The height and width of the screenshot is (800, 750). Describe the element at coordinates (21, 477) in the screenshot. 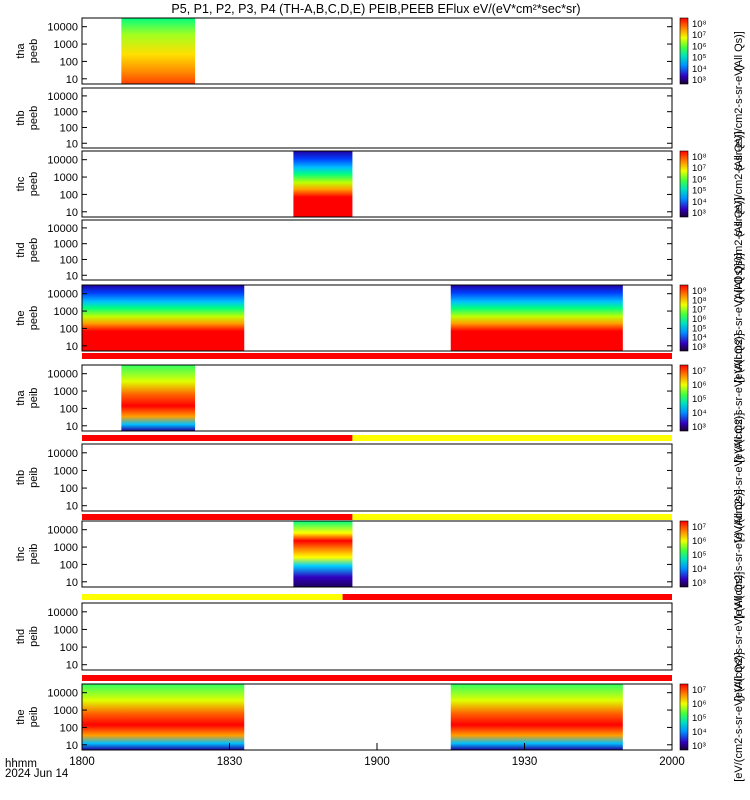

I see `panel-label-probe: thb` at that location.